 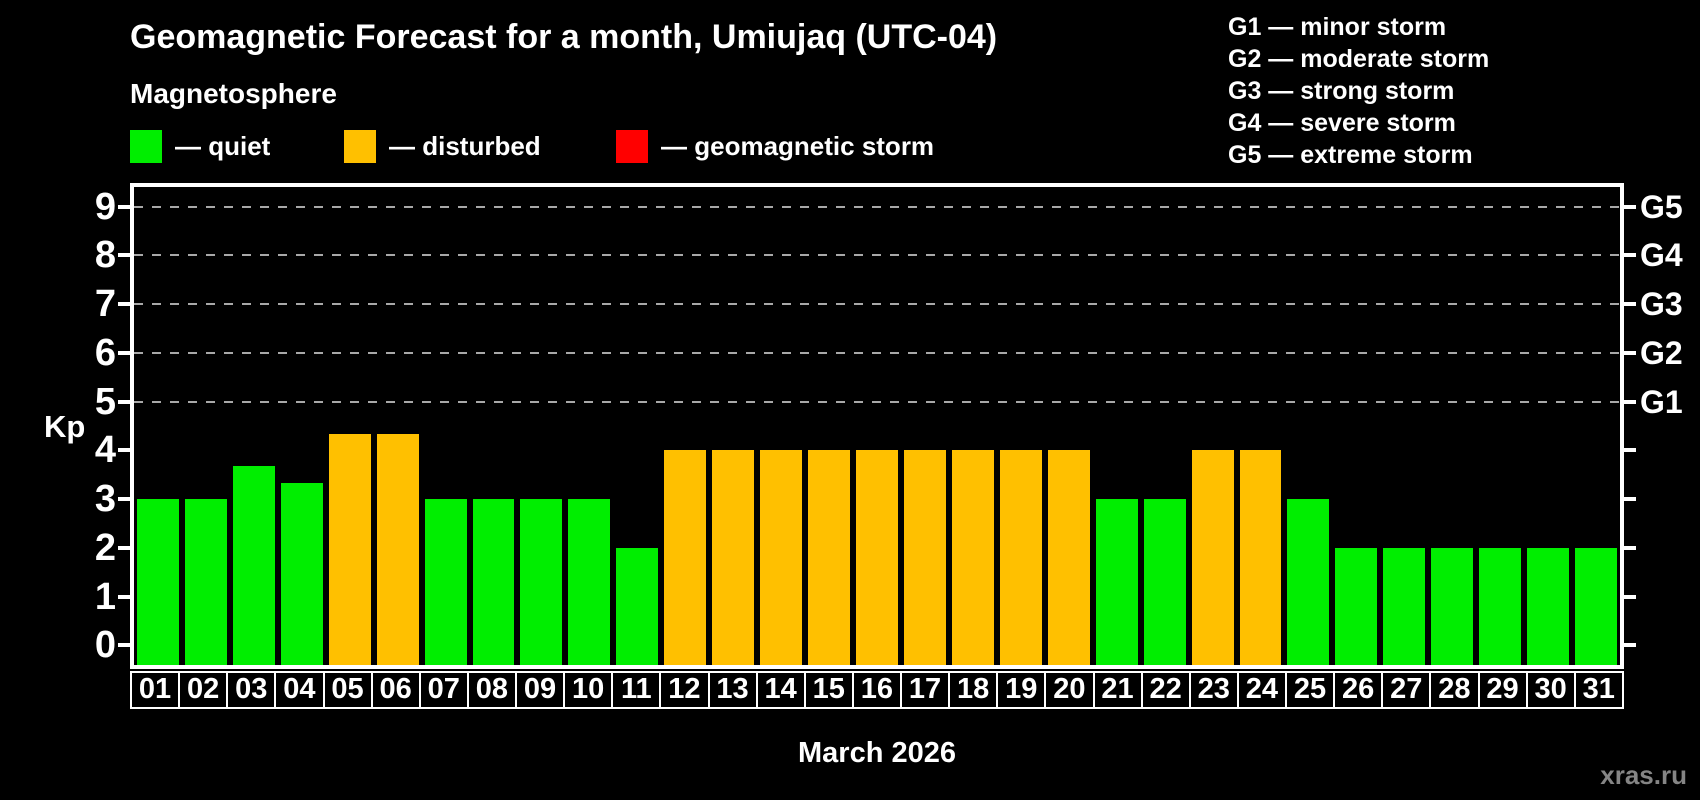 What do you see at coordinates (1069, 690) in the screenshot?
I see `day-label: 20` at bounding box center [1069, 690].